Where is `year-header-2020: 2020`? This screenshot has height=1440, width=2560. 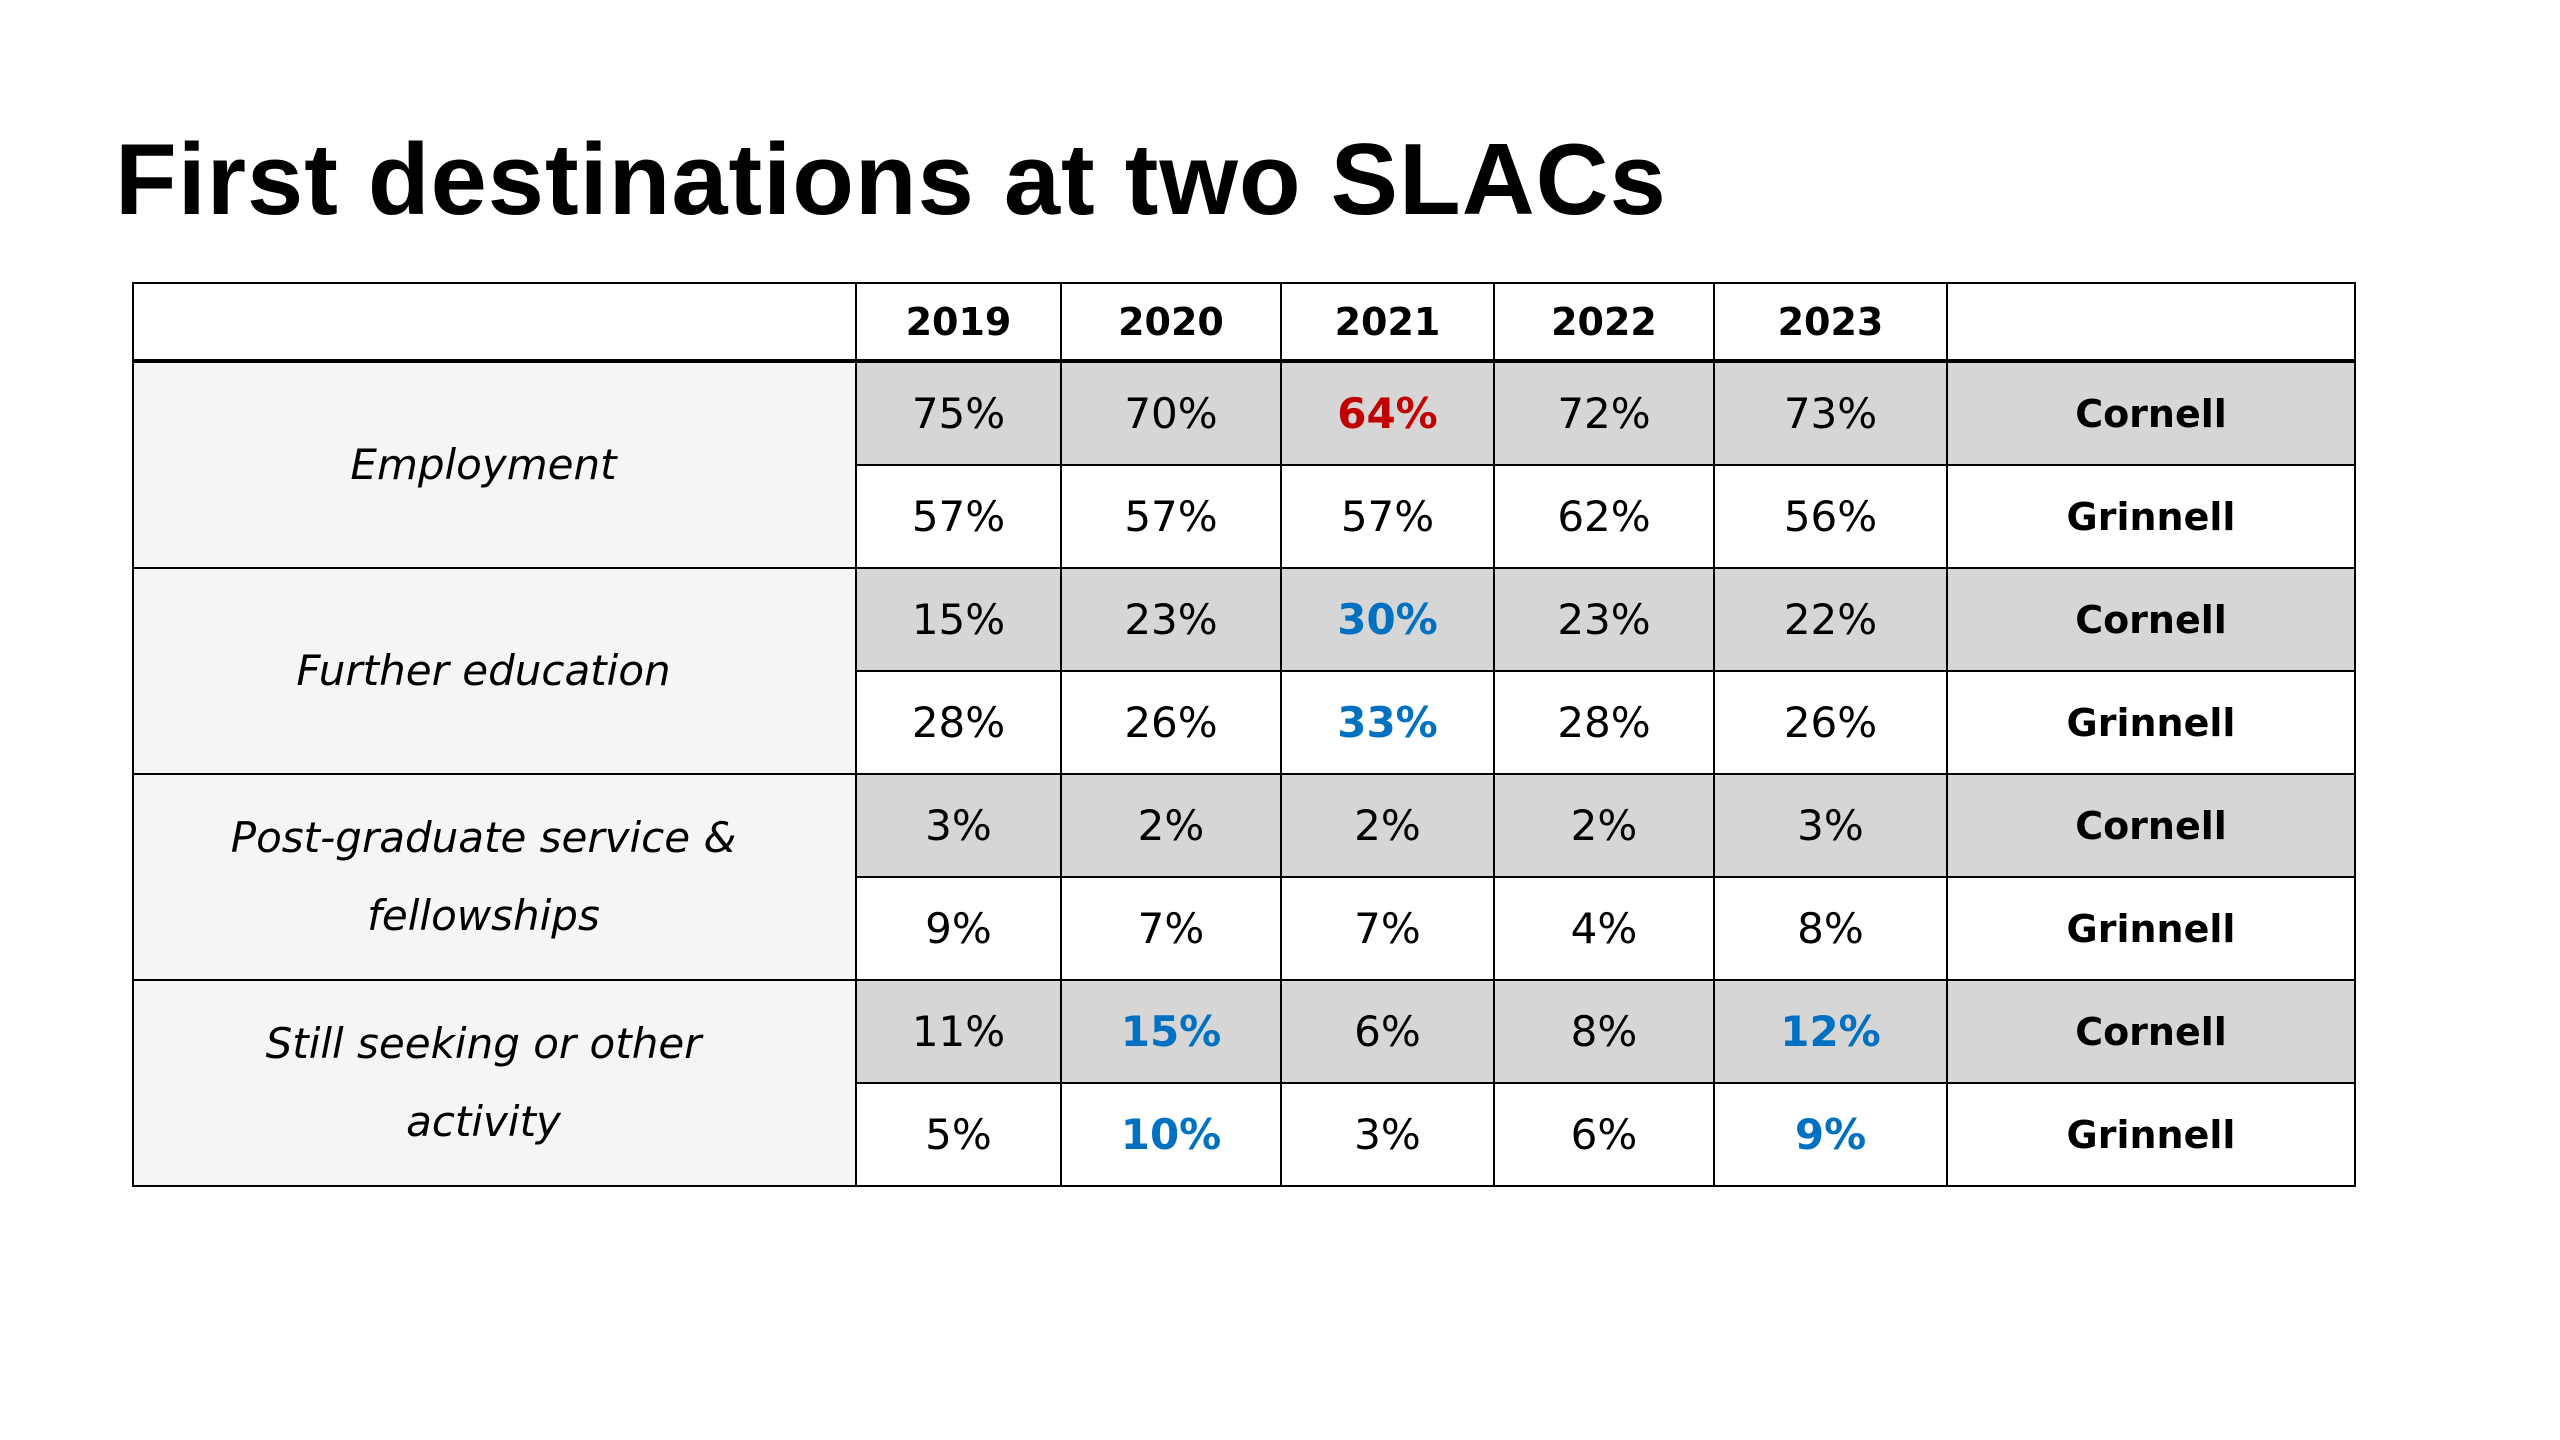
year-header-2020: 2020 is located at coordinates (1171, 322).